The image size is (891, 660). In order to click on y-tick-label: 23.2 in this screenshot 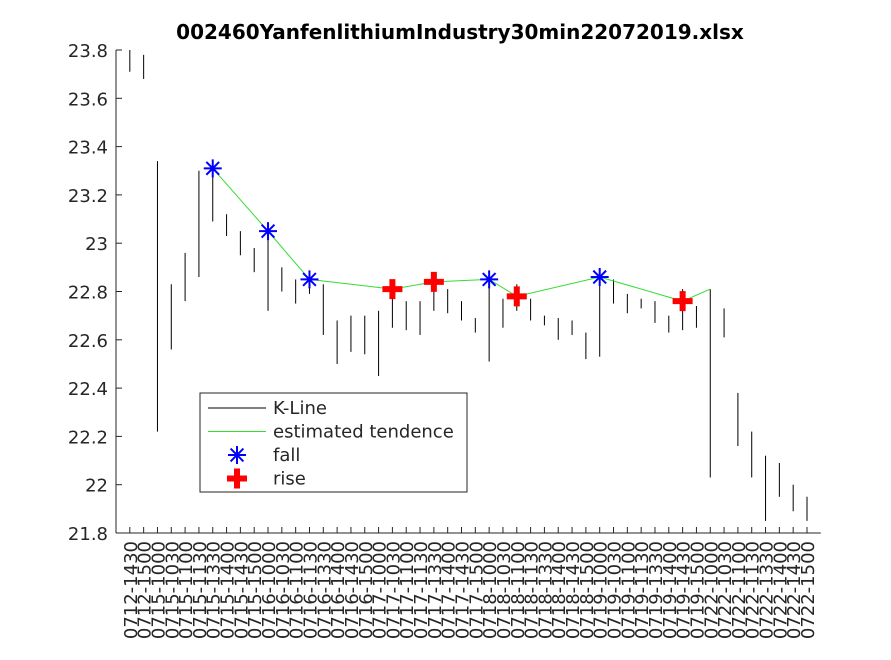, I will do `click(88, 196)`.